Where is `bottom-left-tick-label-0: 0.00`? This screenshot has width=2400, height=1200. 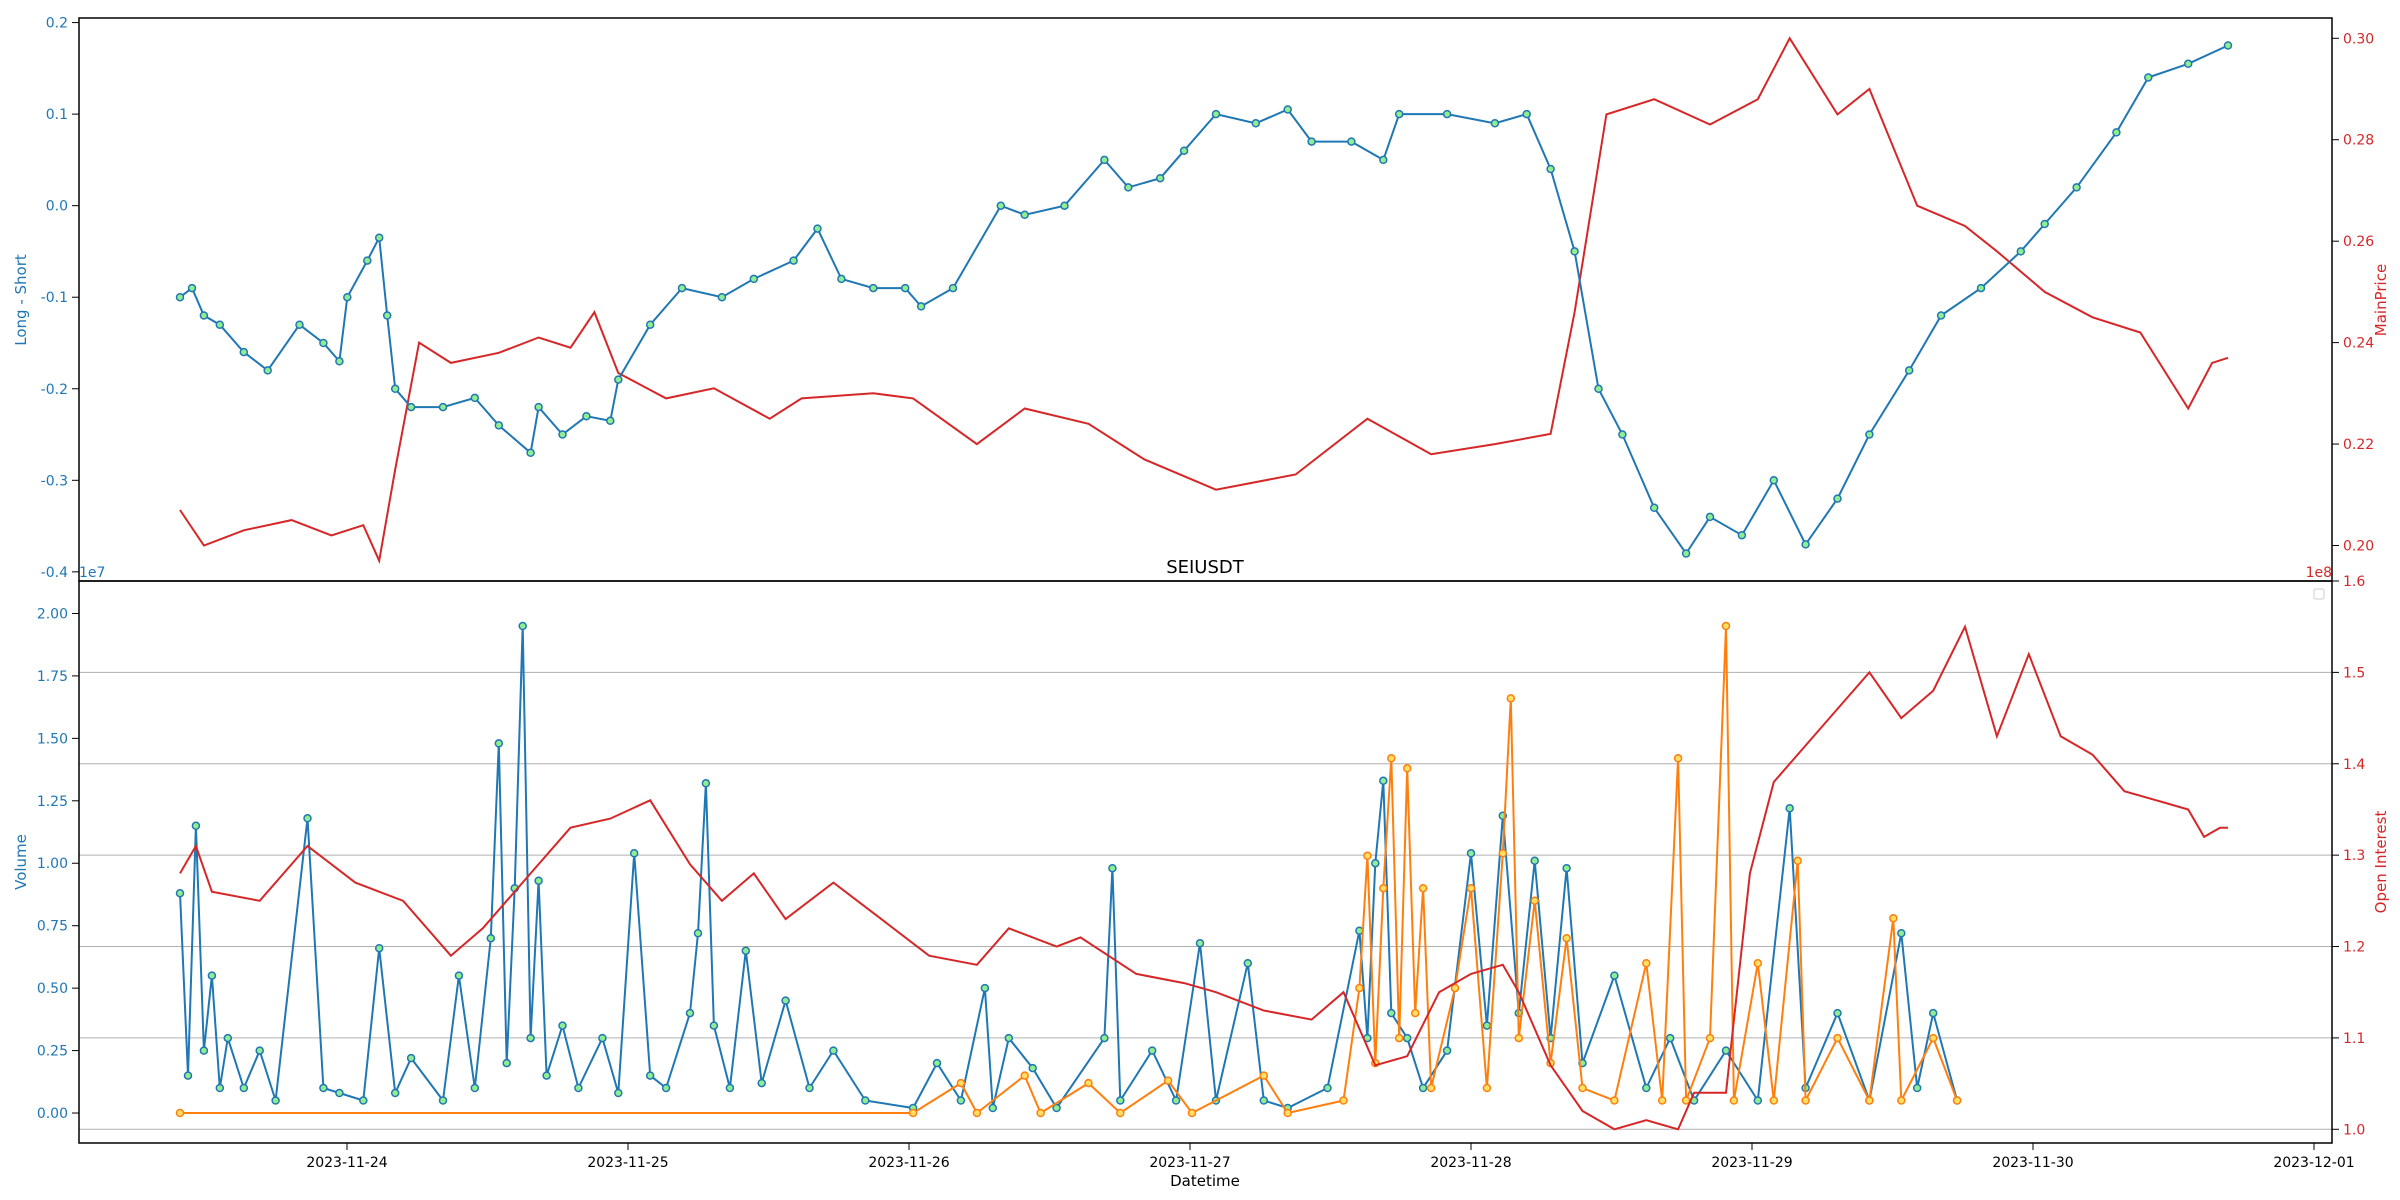 bottom-left-tick-label-0: 0.00 is located at coordinates (52, 1114).